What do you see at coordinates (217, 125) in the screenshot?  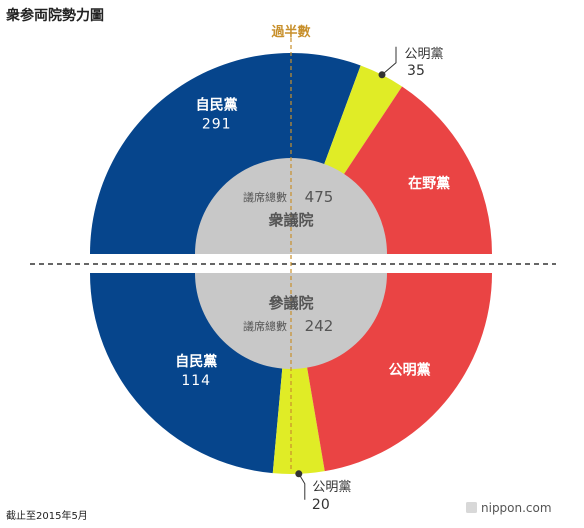 I see `lower-house-ldp-value: 291` at bounding box center [217, 125].